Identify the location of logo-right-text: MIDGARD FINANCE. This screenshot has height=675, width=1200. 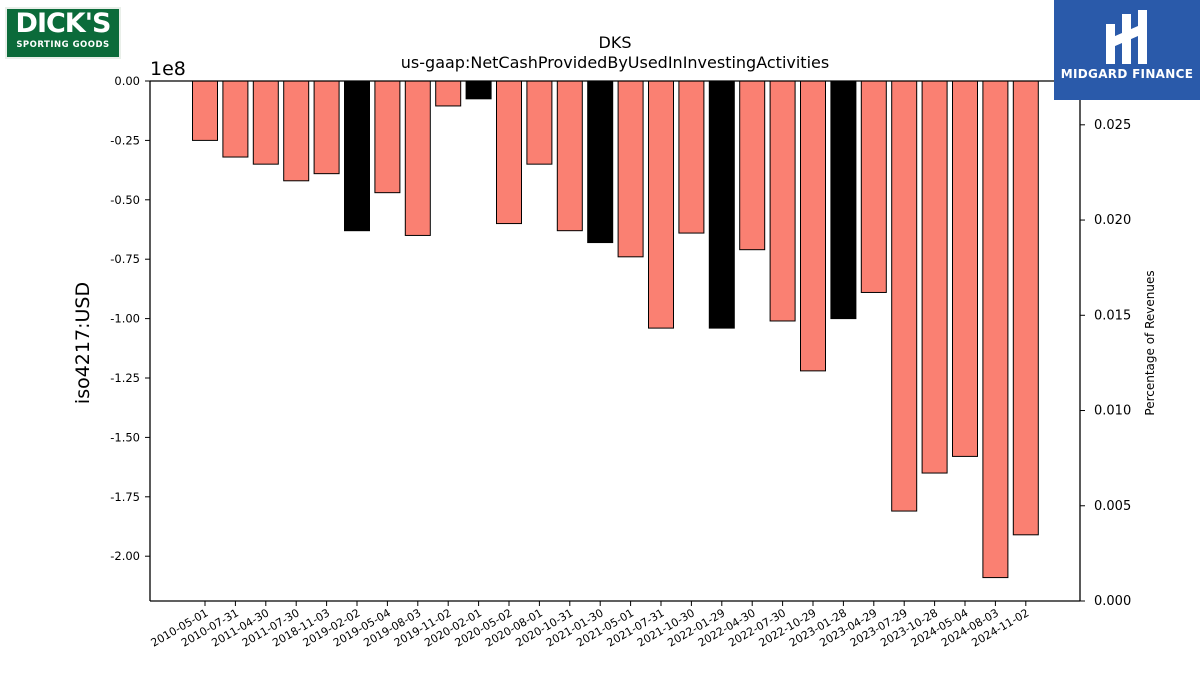
(1127, 74).